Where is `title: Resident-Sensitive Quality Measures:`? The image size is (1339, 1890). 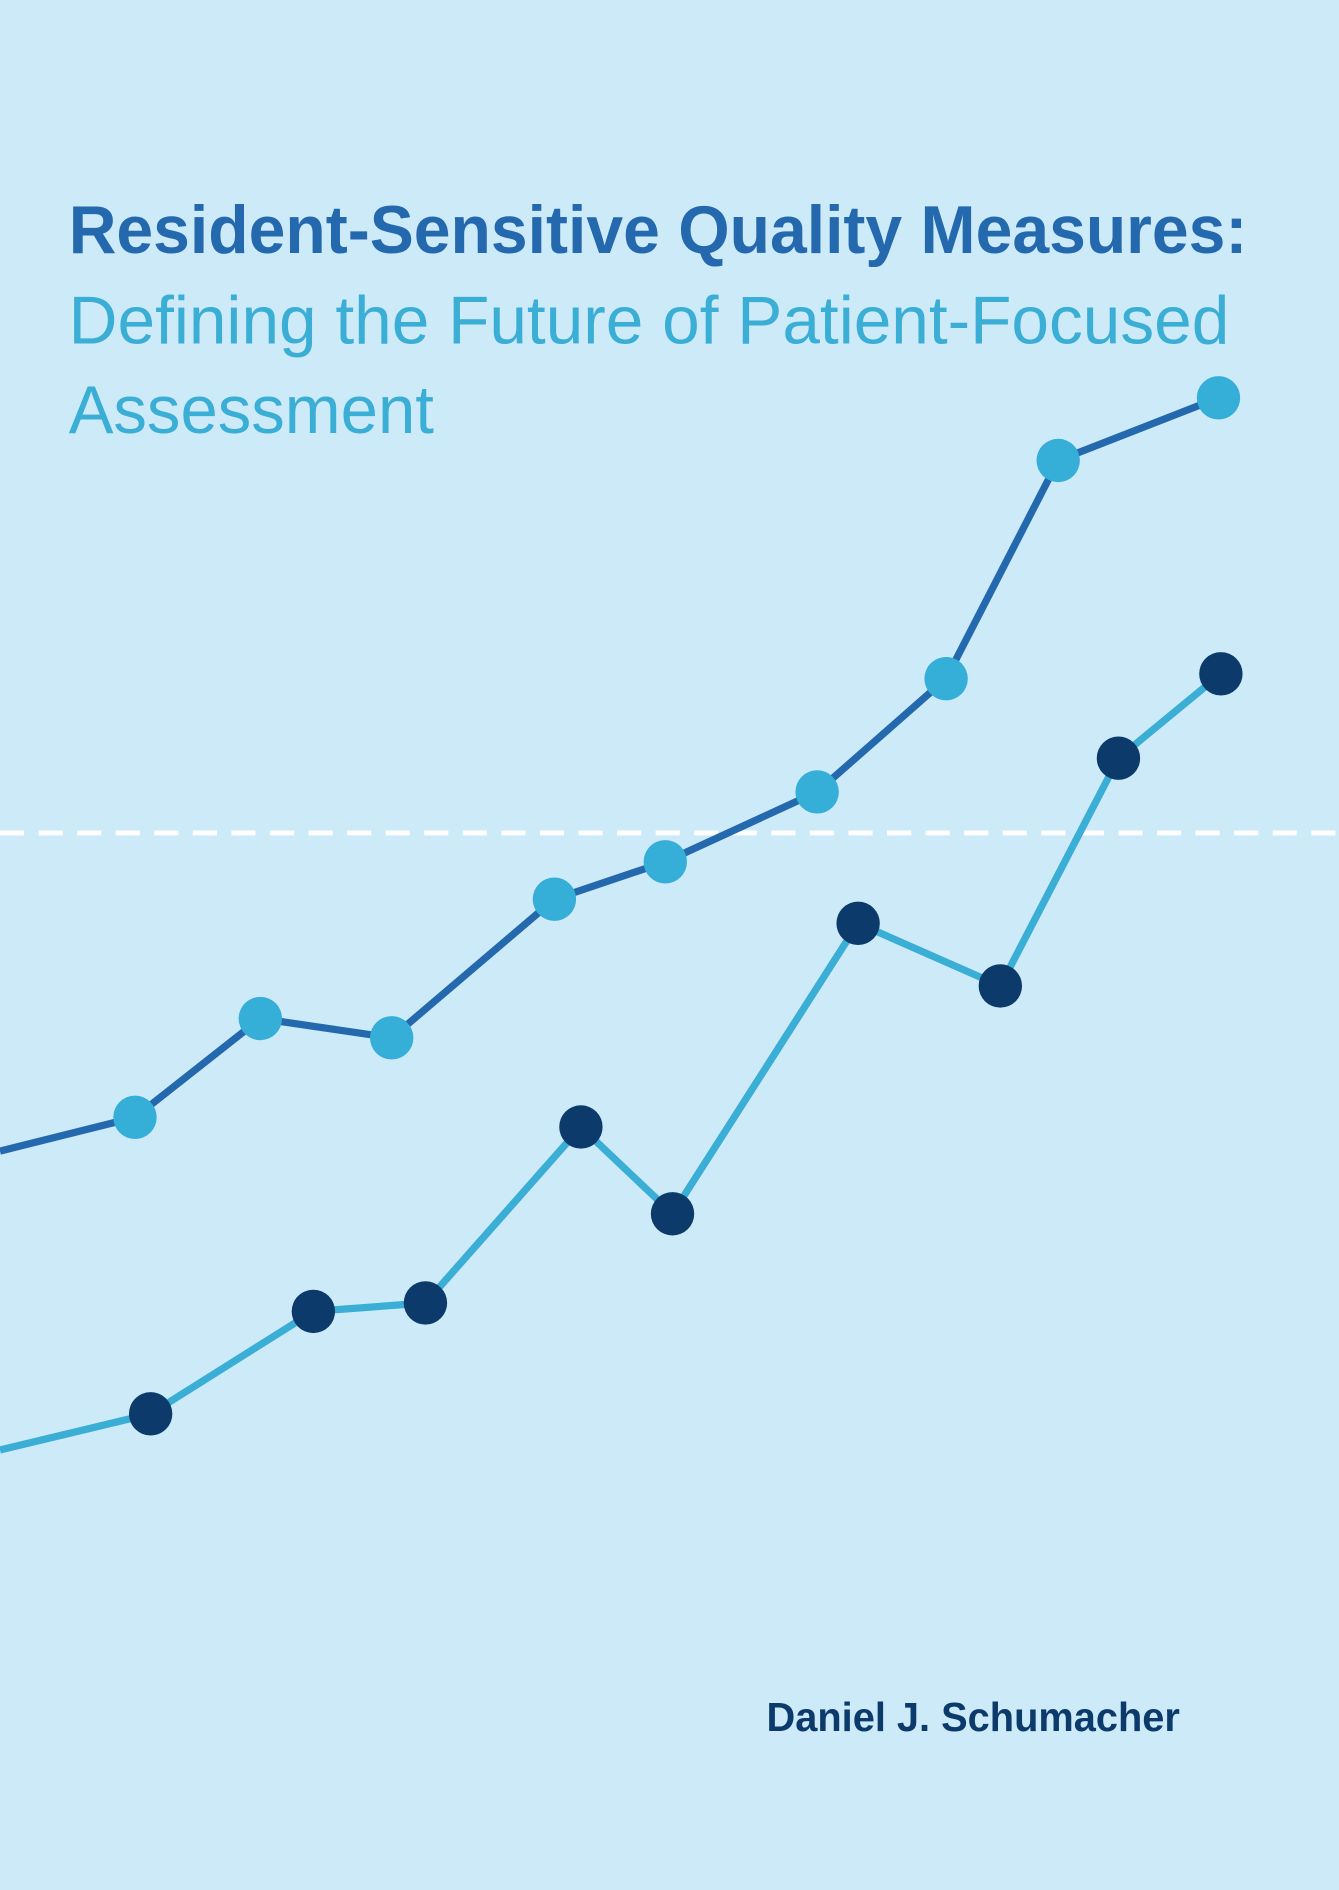
title: Resident-Sensitive Quality Measures: is located at coordinates (658, 230).